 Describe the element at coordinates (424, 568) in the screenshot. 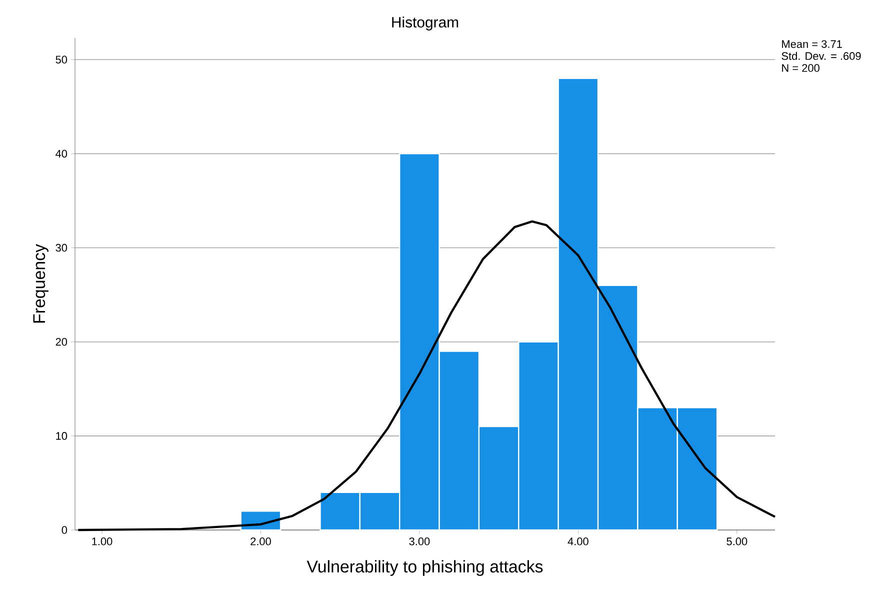

I see `x-axis-title: Vulnerability to phishing attacks` at that location.